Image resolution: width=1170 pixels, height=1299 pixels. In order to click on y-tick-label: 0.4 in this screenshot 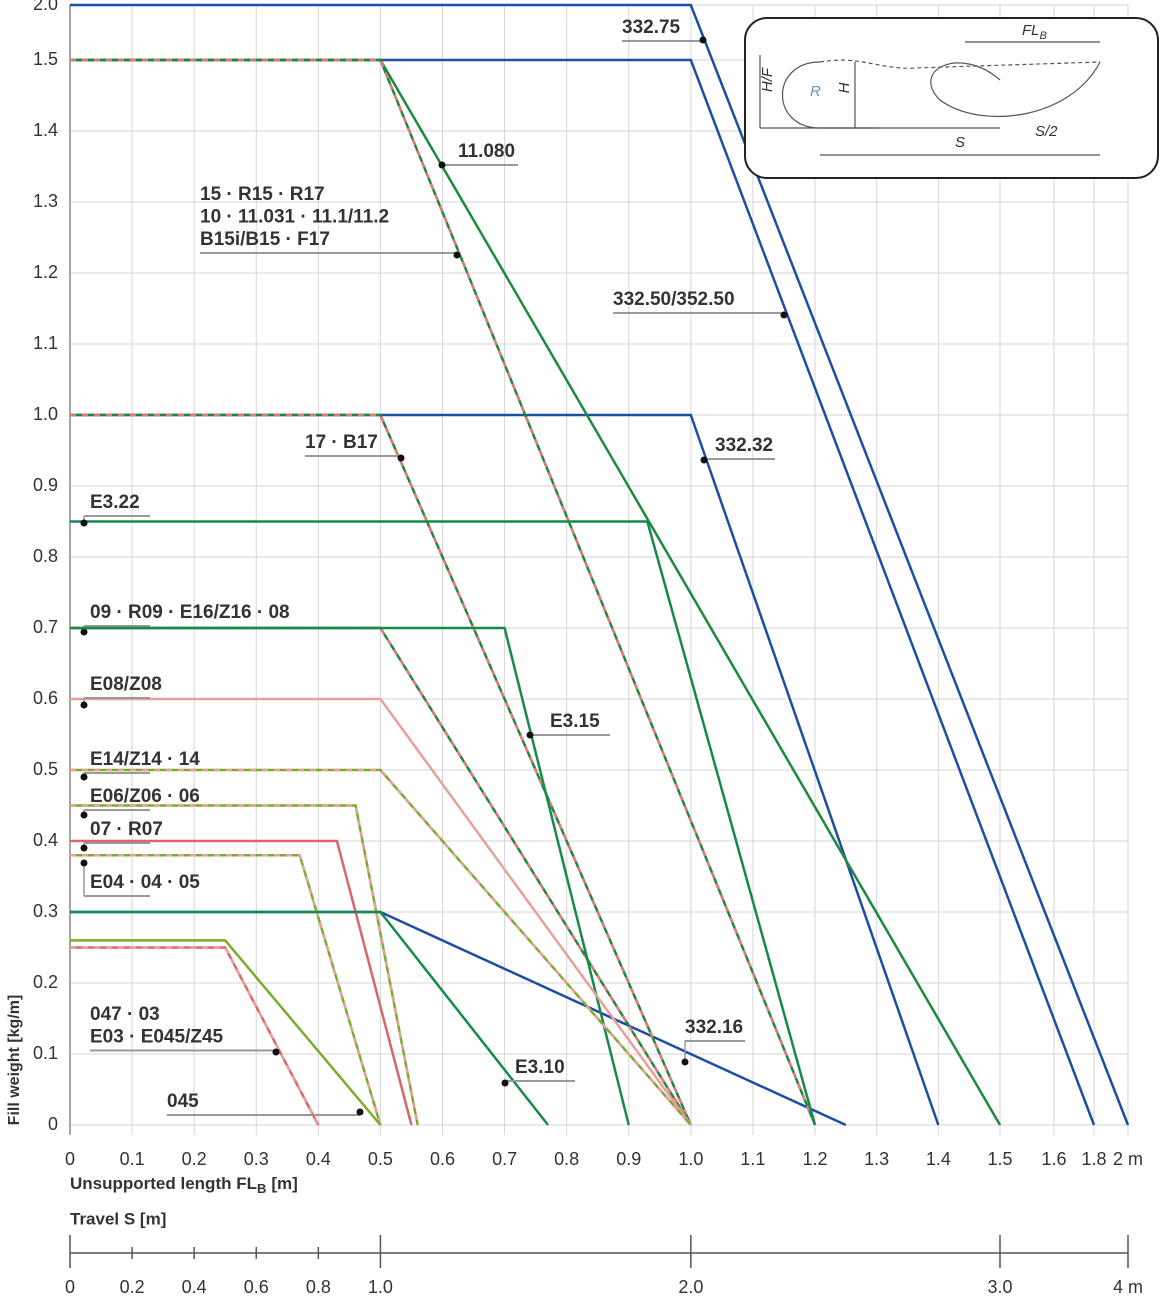, I will do `click(45, 840)`.